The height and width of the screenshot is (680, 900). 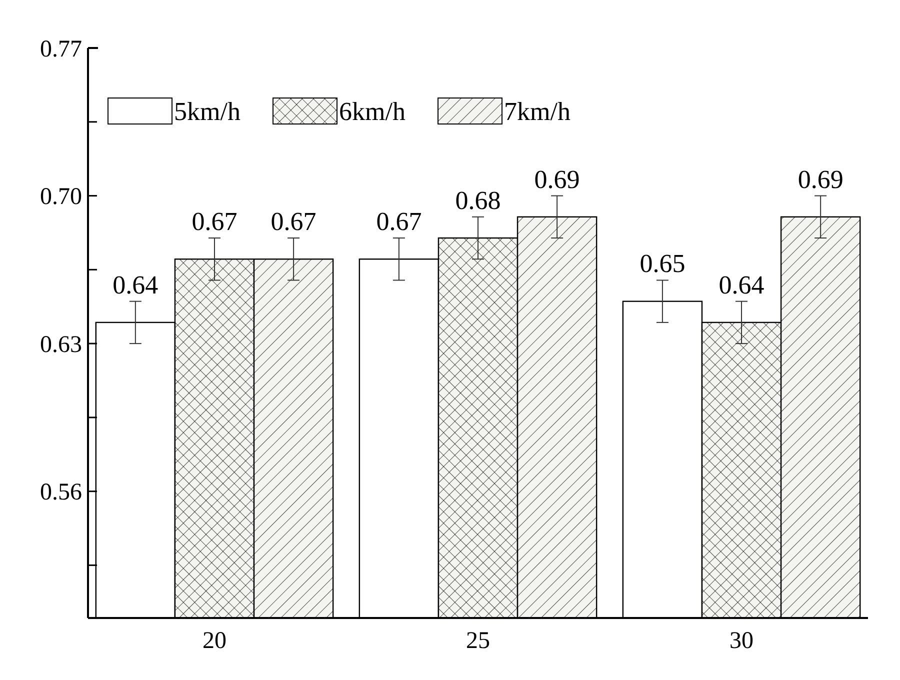 What do you see at coordinates (663, 263) in the screenshot?
I see `data-label: 0.65` at bounding box center [663, 263].